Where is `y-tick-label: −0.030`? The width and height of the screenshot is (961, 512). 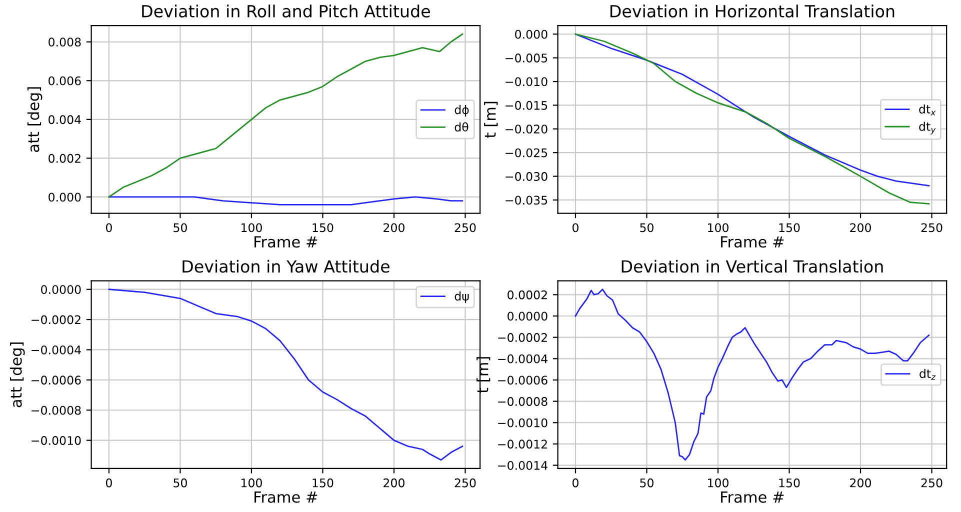
y-tick-label: −0.030 is located at coordinates (527, 176).